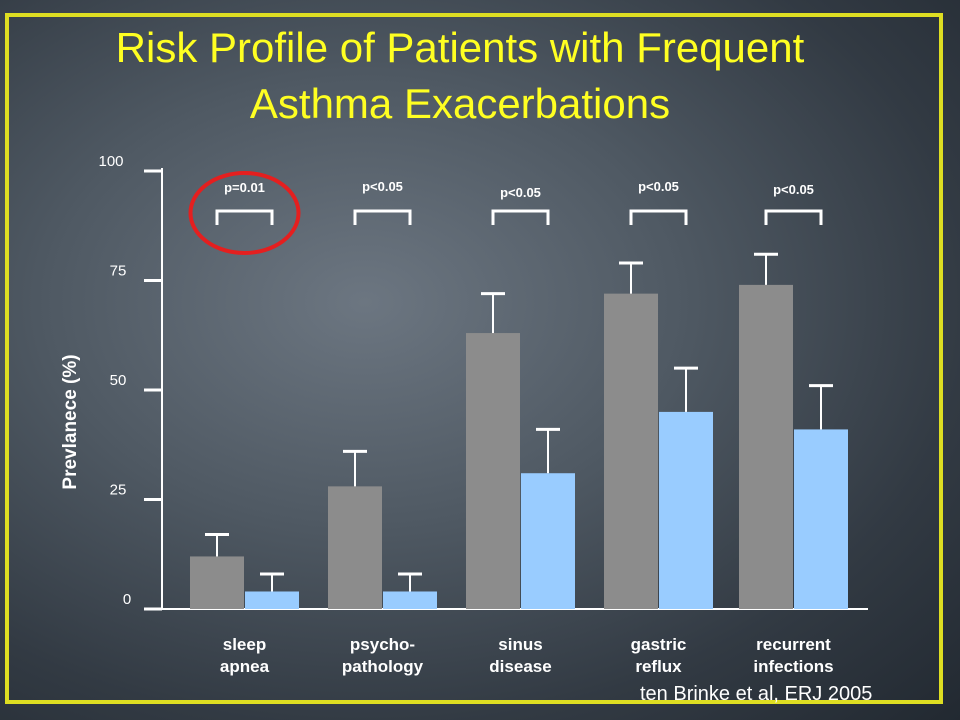 This screenshot has height=720, width=960. What do you see at coordinates (659, 644) in the screenshot?
I see `x-category-label: gastric` at bounding box center [659, 644].